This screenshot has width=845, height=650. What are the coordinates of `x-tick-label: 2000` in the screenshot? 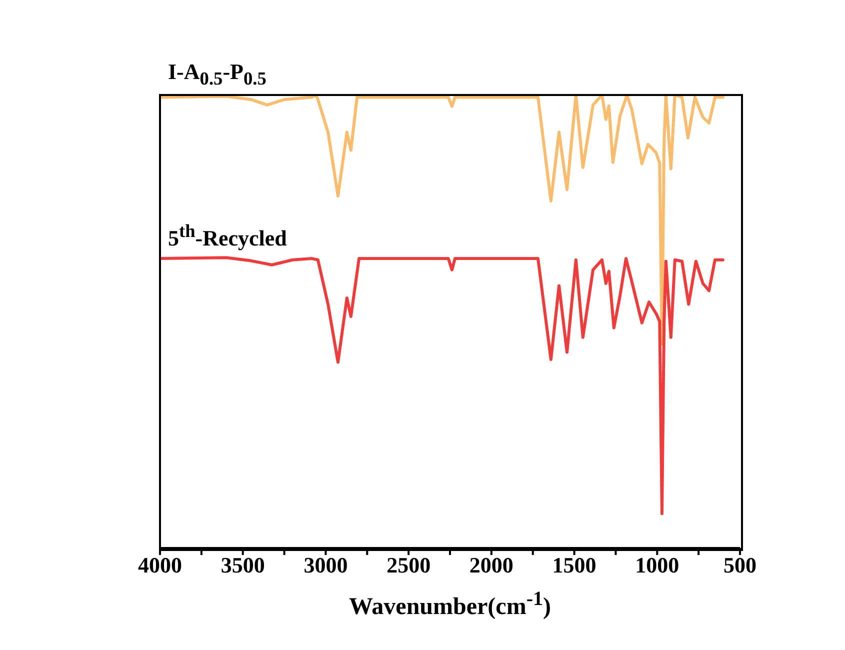 It's located at (491, 565).